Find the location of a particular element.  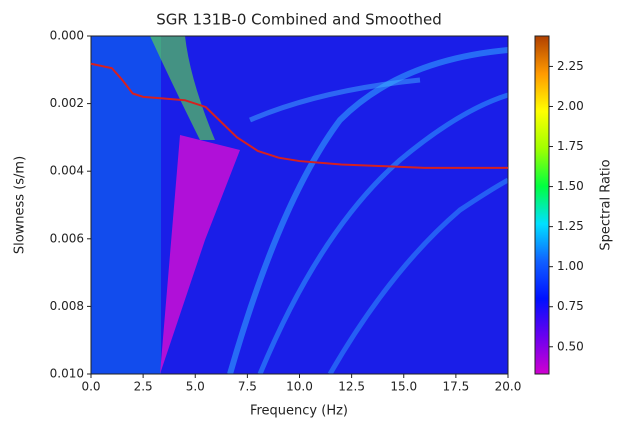

y-tick-label: 0.010 is located at coordinates (67, 374).